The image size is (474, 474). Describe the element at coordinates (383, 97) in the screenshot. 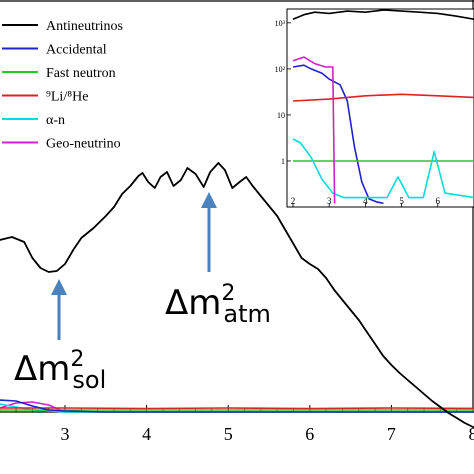

I see `inset-series-li-he` at that location.